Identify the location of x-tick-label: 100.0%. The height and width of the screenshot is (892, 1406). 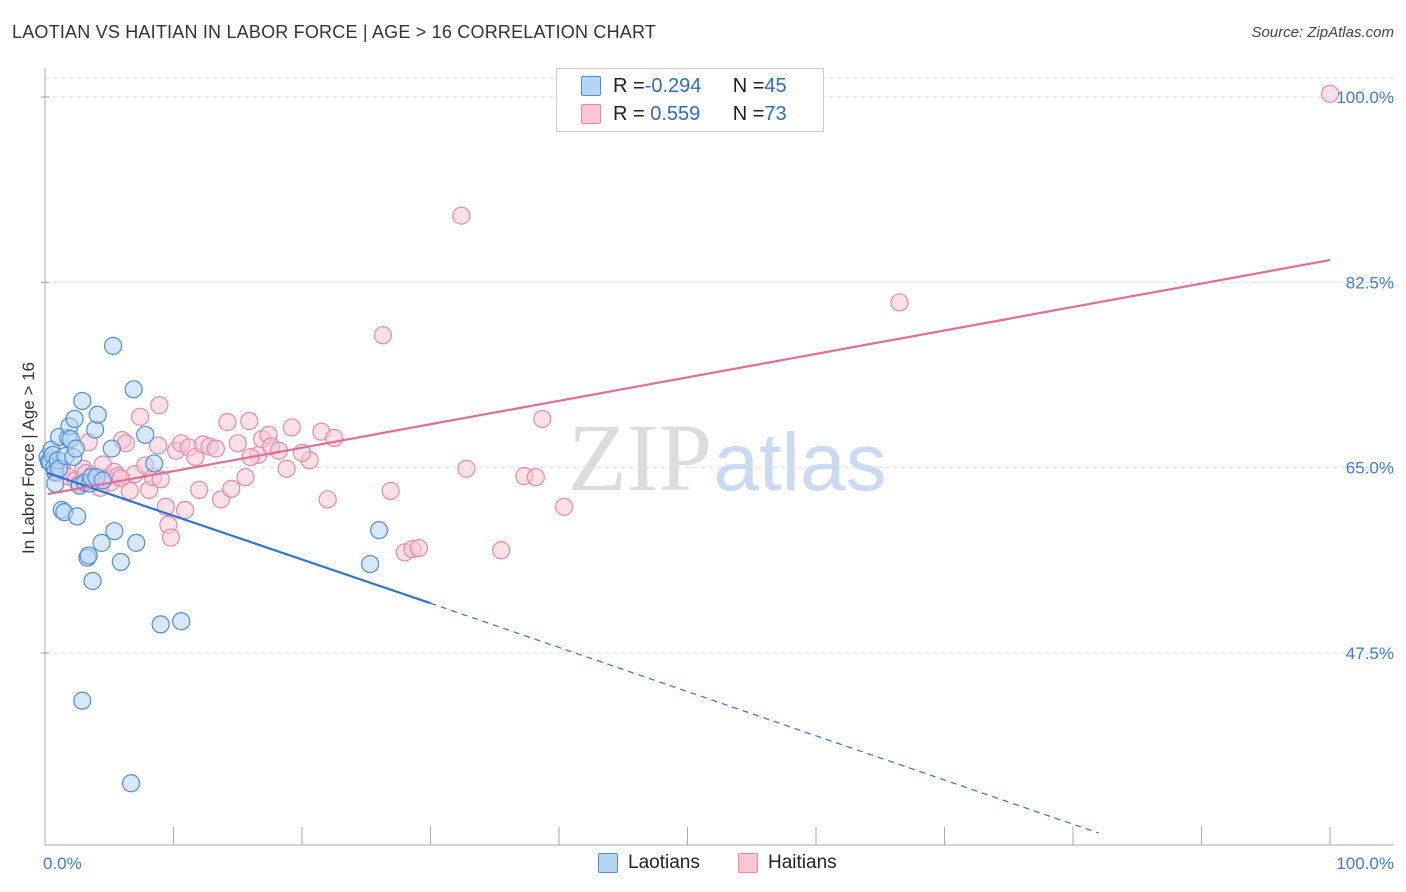
(1365, 863).